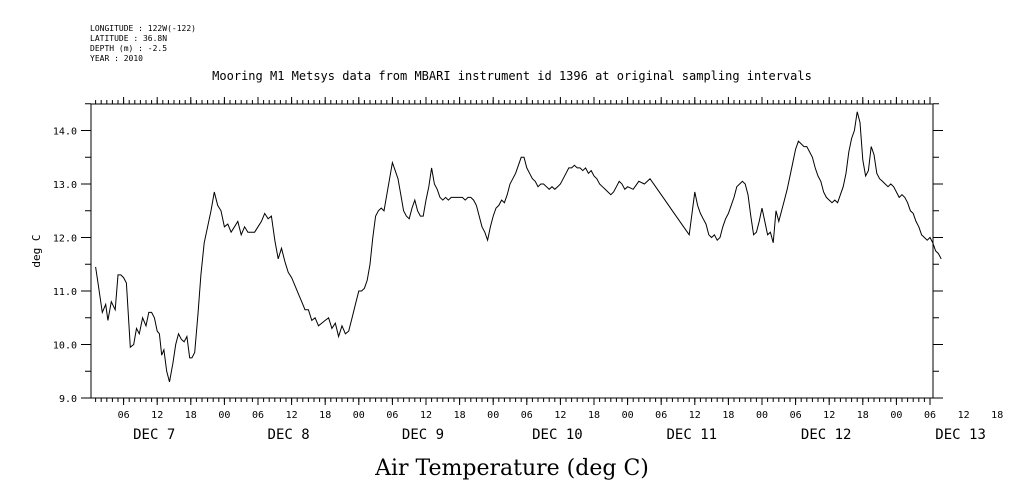 The height and width of the screenshot is (504, 1009). I want to click on y-tick-labels: 9.0 10.0 11.0 12.0 13.0 14.0, so click(65, 266).